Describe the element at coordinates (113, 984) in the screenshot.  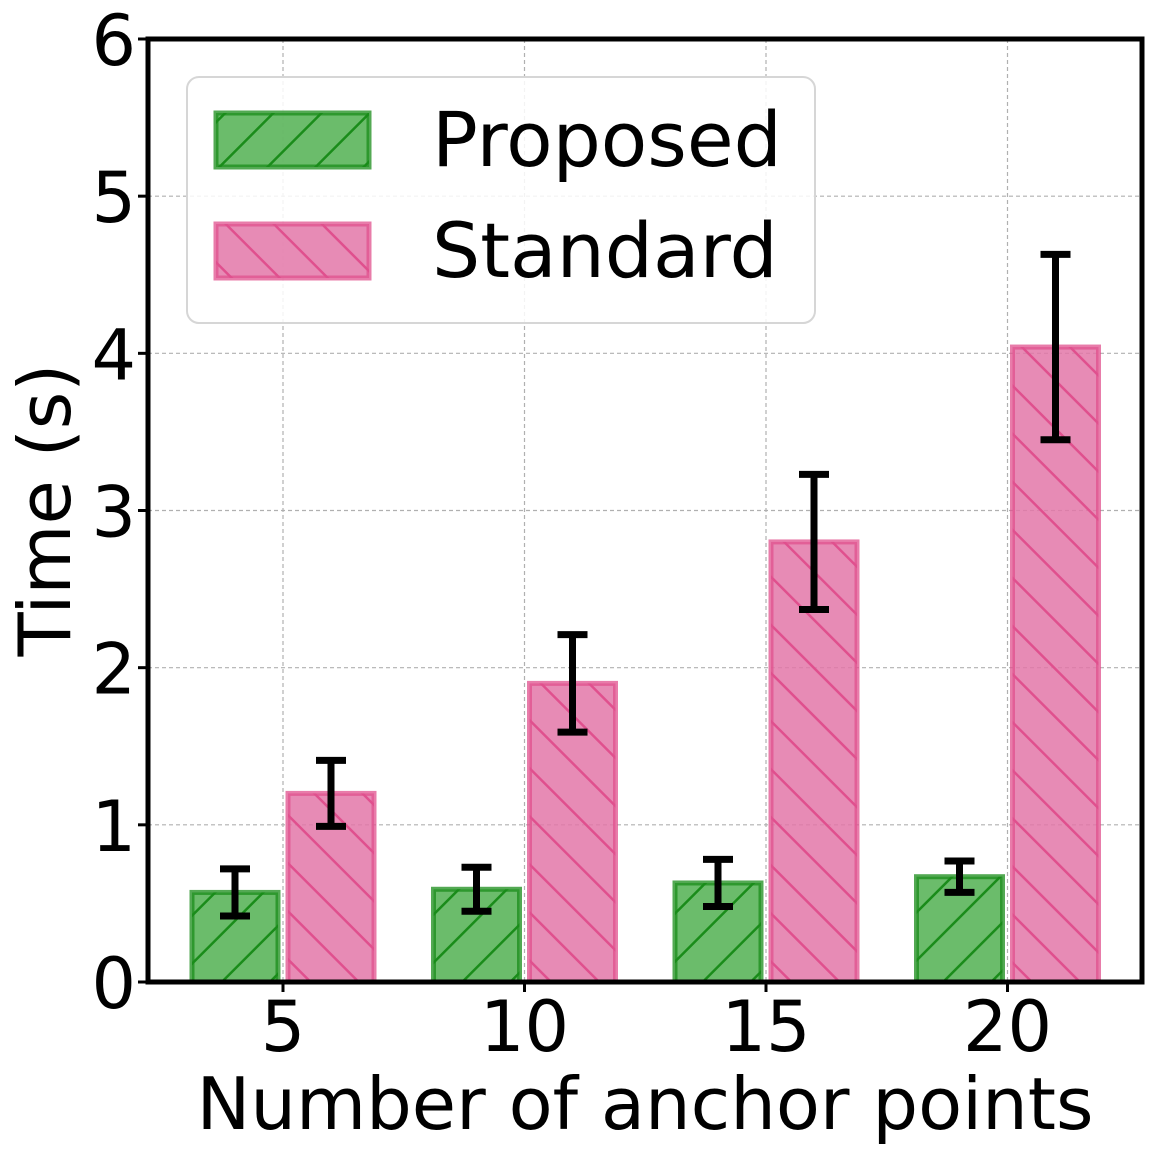
I see `y-tick-label: 0` at that location.